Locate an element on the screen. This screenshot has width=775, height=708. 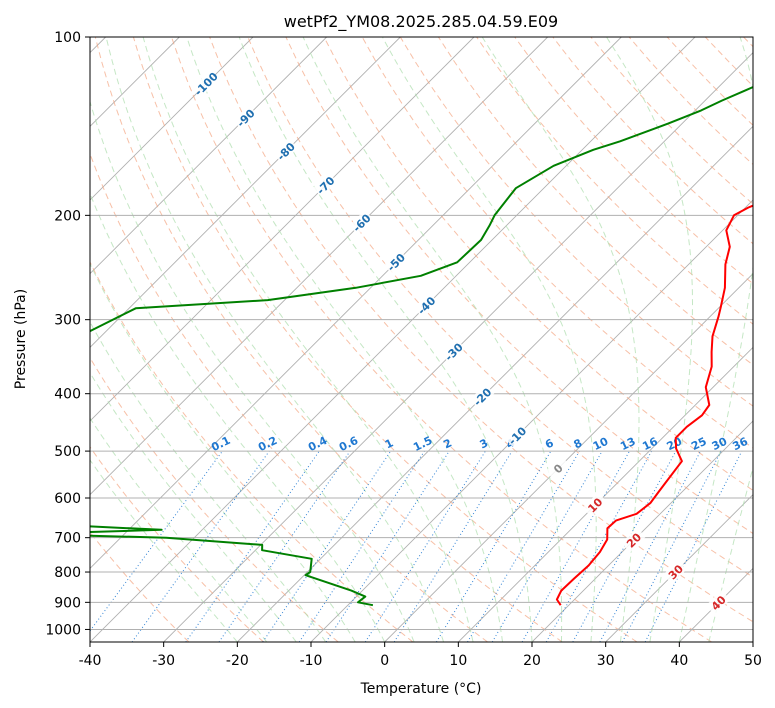
x-tick-label: 50 is located at coordinates (753, 661).